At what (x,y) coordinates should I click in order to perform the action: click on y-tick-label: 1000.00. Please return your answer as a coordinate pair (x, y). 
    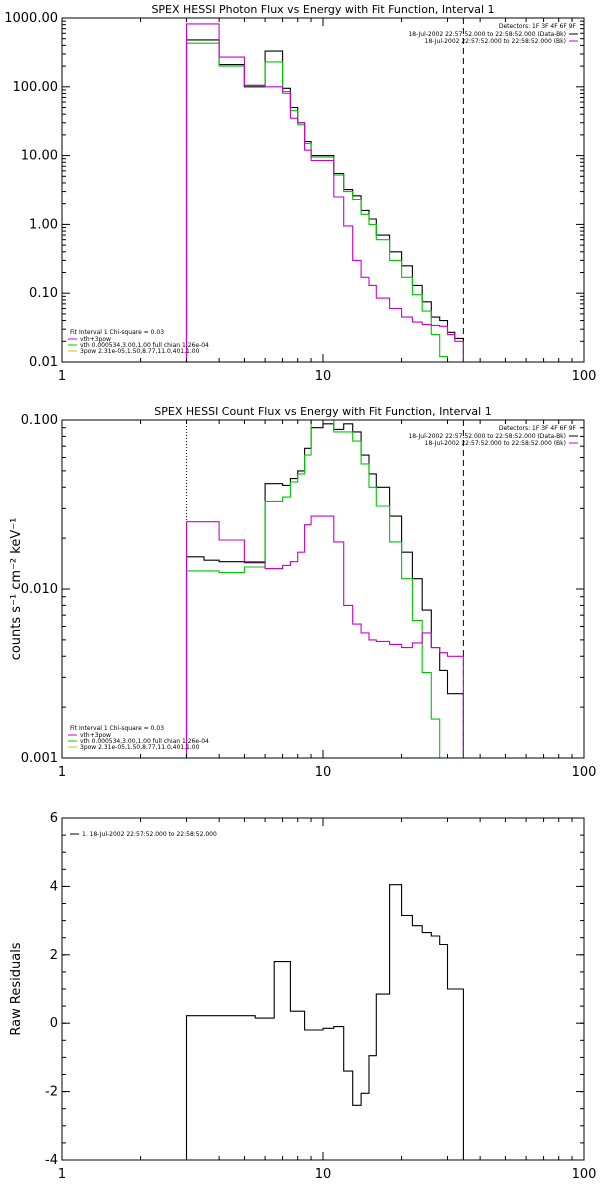
    Looking at the image, I should click on (31, 18).